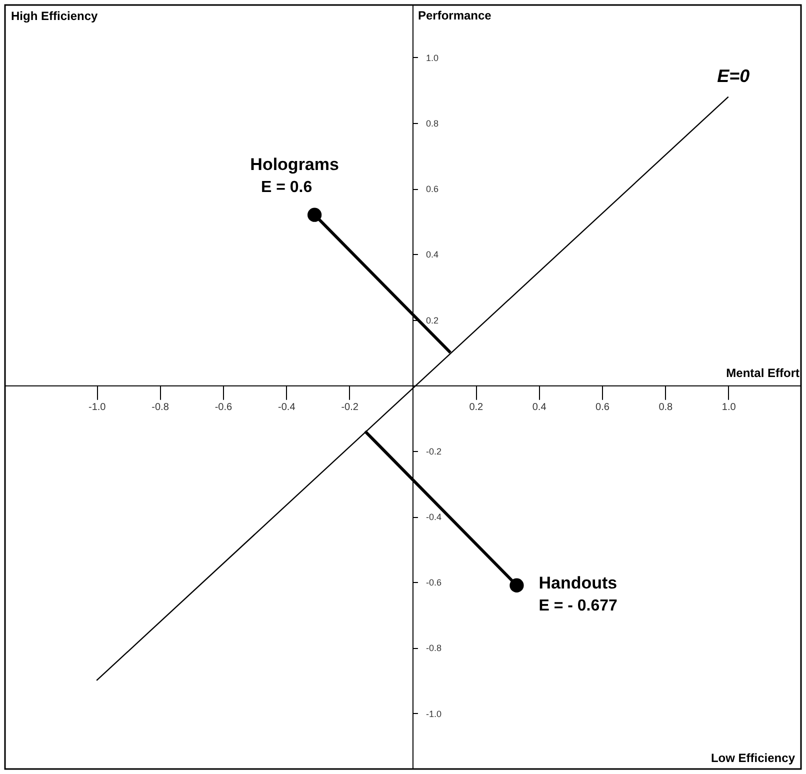 This screenshot has height=774, width=806. Describe the element at coordinates (350, 407) in the screenshot. I see `x-tick-label: -0.2` at that location.